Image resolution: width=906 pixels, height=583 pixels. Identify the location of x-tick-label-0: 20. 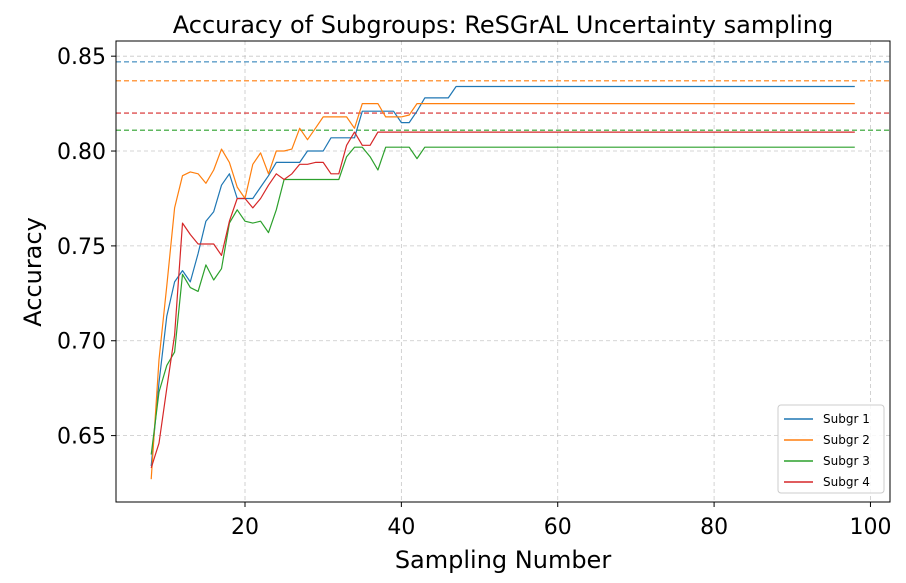
(245, 527).